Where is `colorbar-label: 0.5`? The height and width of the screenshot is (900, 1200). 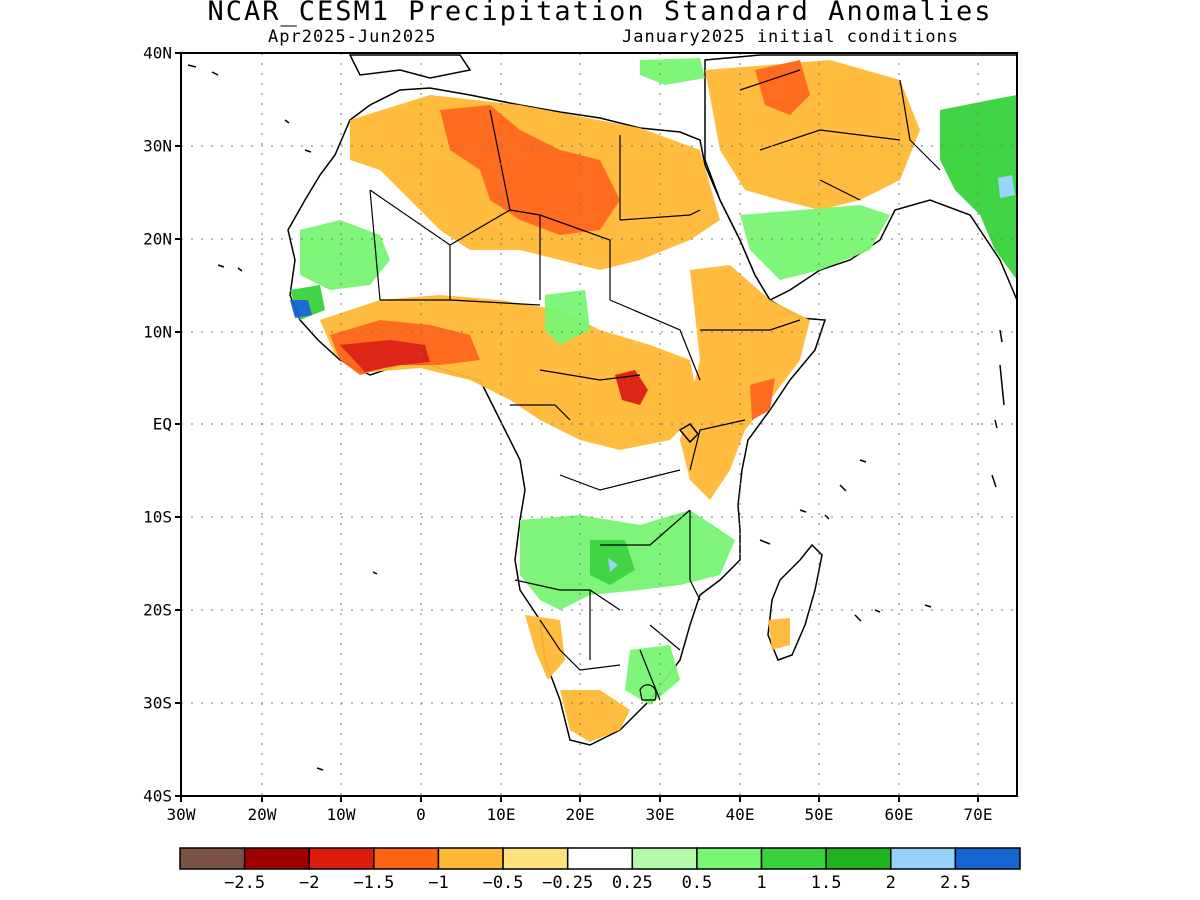 colorbar-label: 0.5 is located at coordinates (697, 883).